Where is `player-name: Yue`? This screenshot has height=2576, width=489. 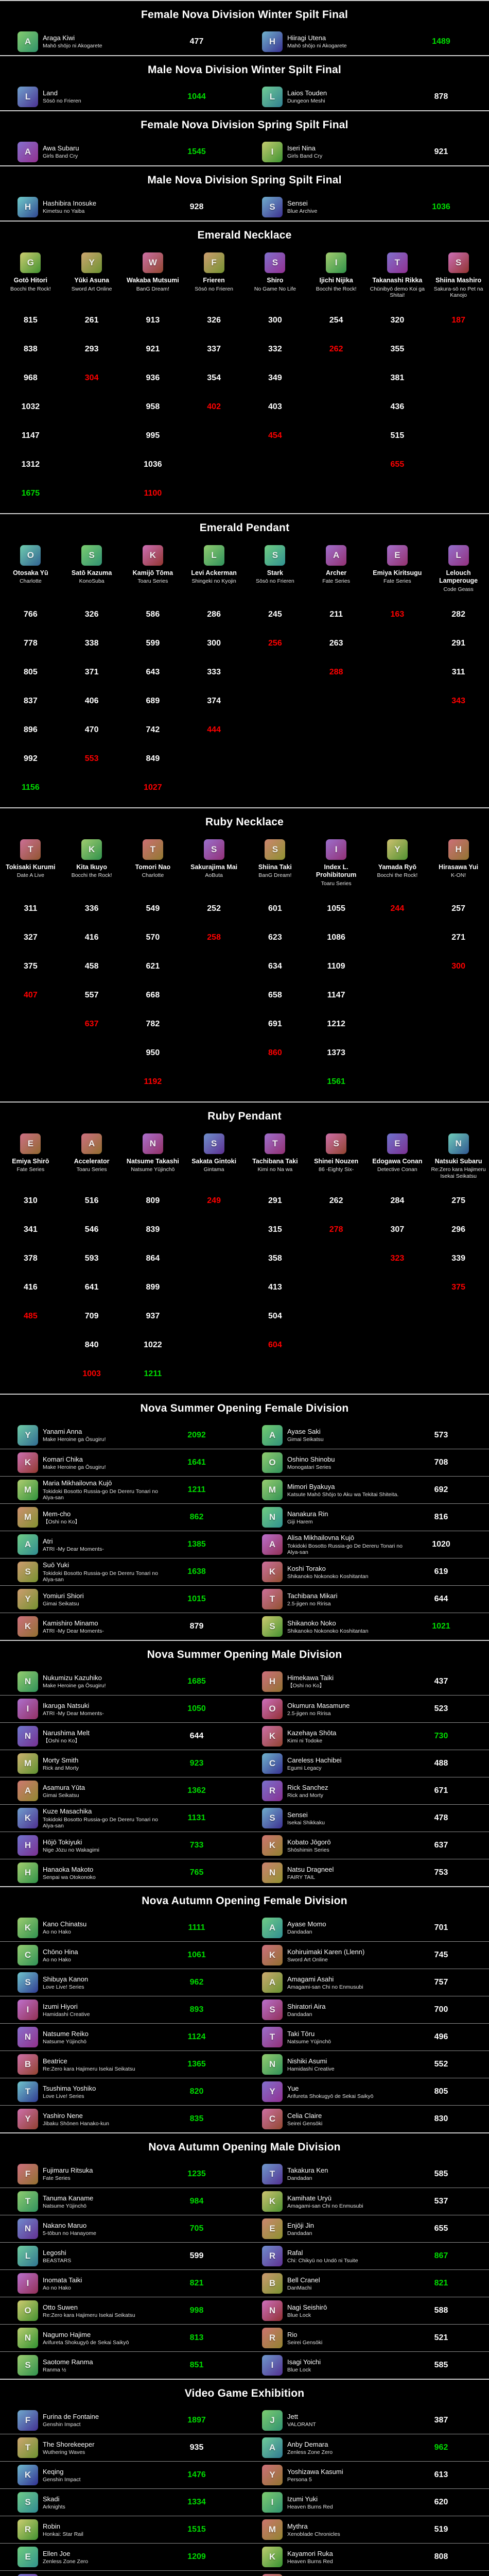 player-name: Yue is located at coordinates (293, 2088).